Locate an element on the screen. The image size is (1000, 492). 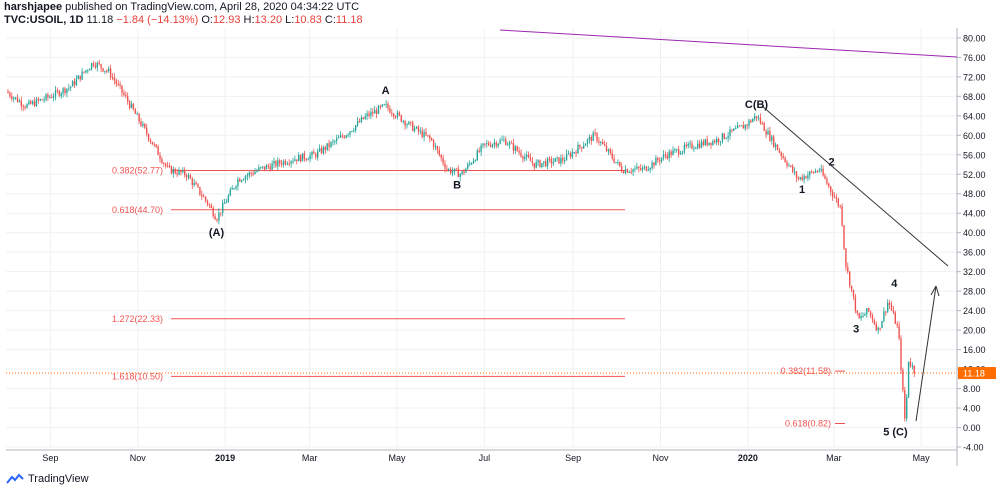
y-tick-label: 72.00 is located at coordinates (974, 77).